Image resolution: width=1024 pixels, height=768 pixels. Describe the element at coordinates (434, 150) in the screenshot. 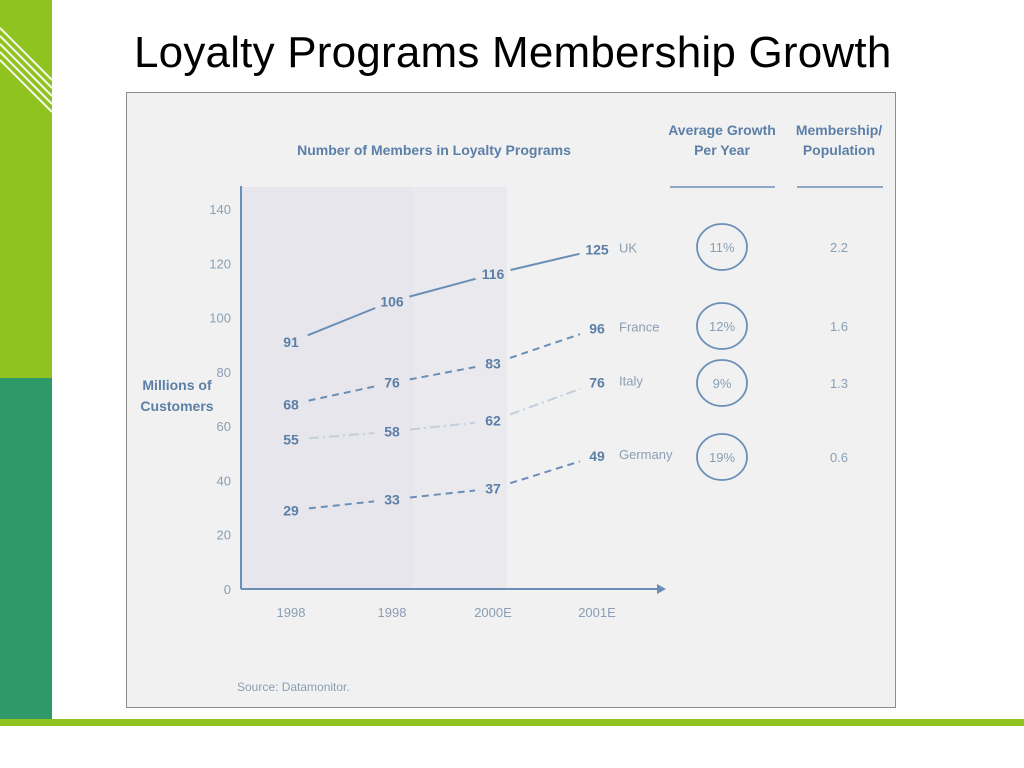

I see `chart-title: Number of Members in Loyalty Programs` at that location.